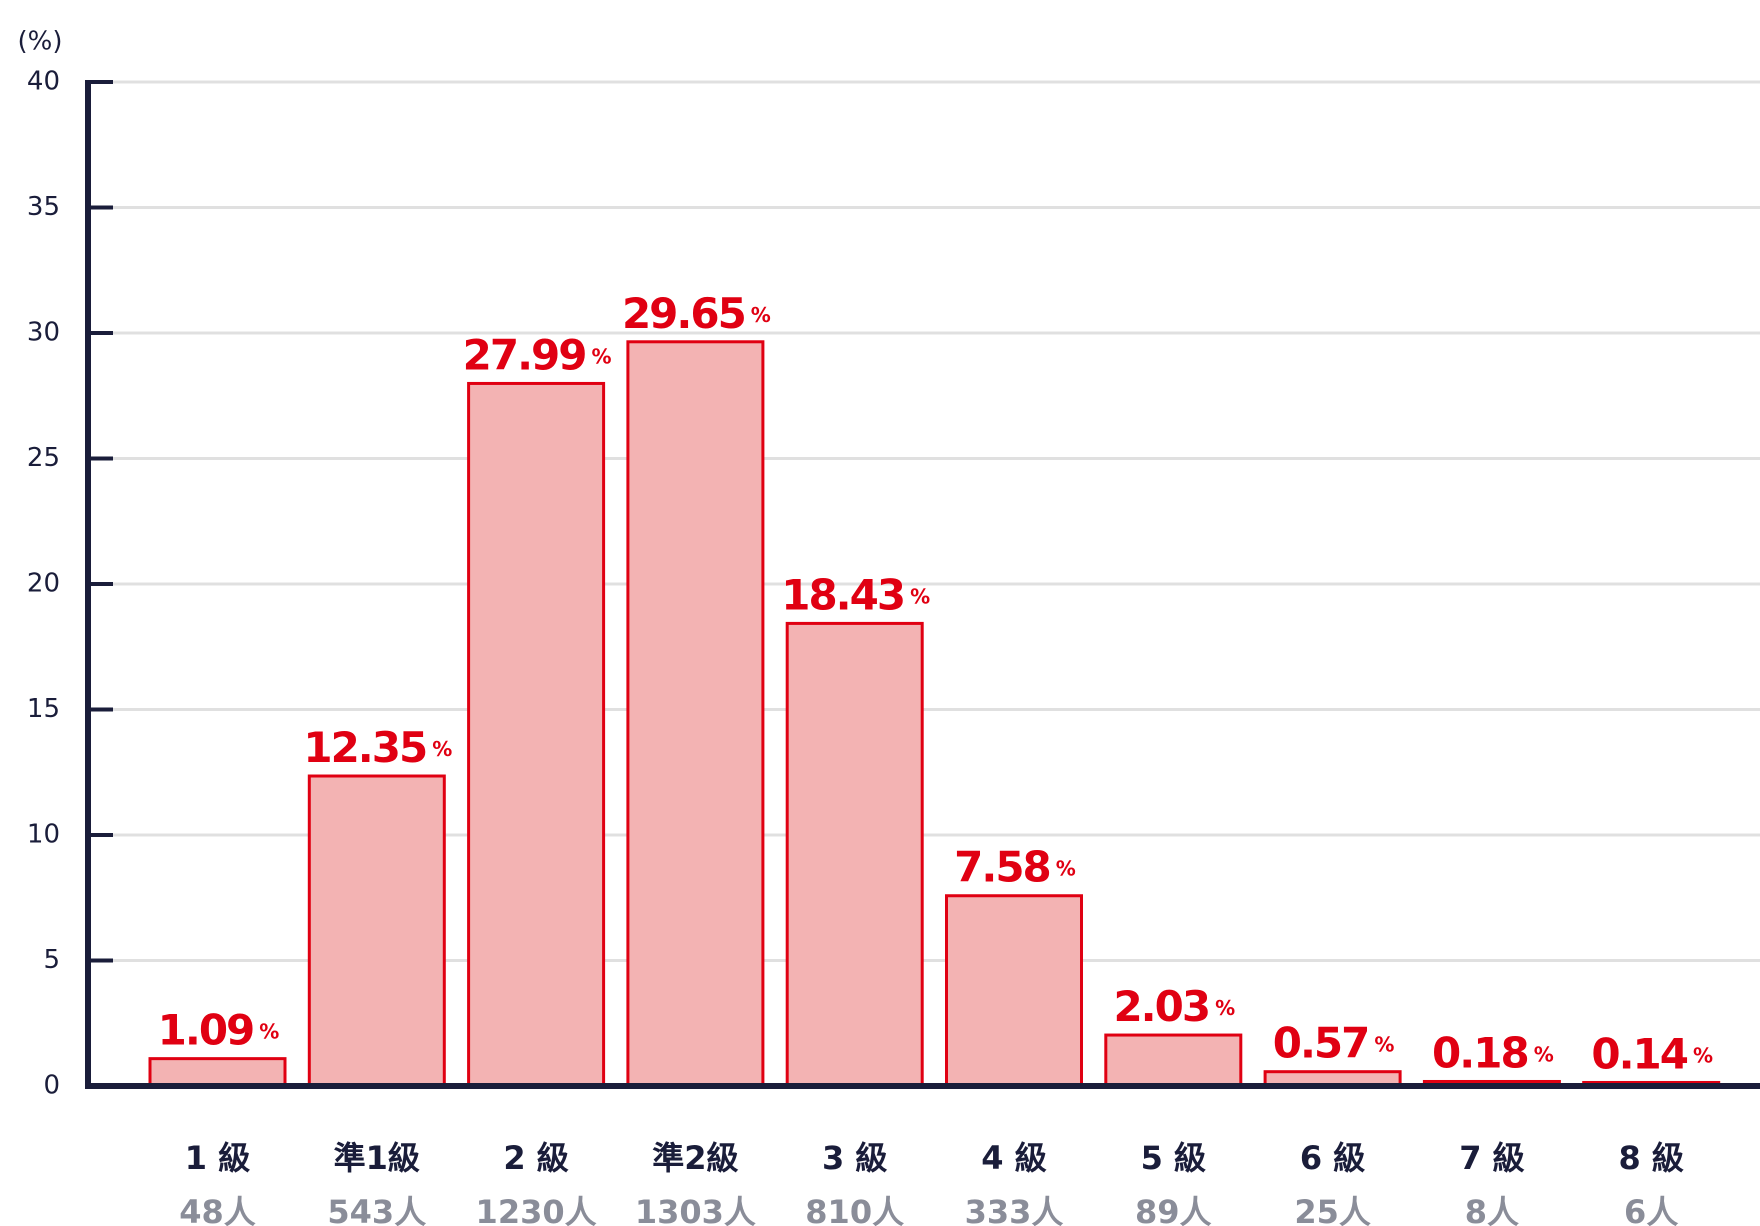  Describe the element at coordinates (535, 1158) in the screenshot. I see `x-tick-label: 2 級` at that location.